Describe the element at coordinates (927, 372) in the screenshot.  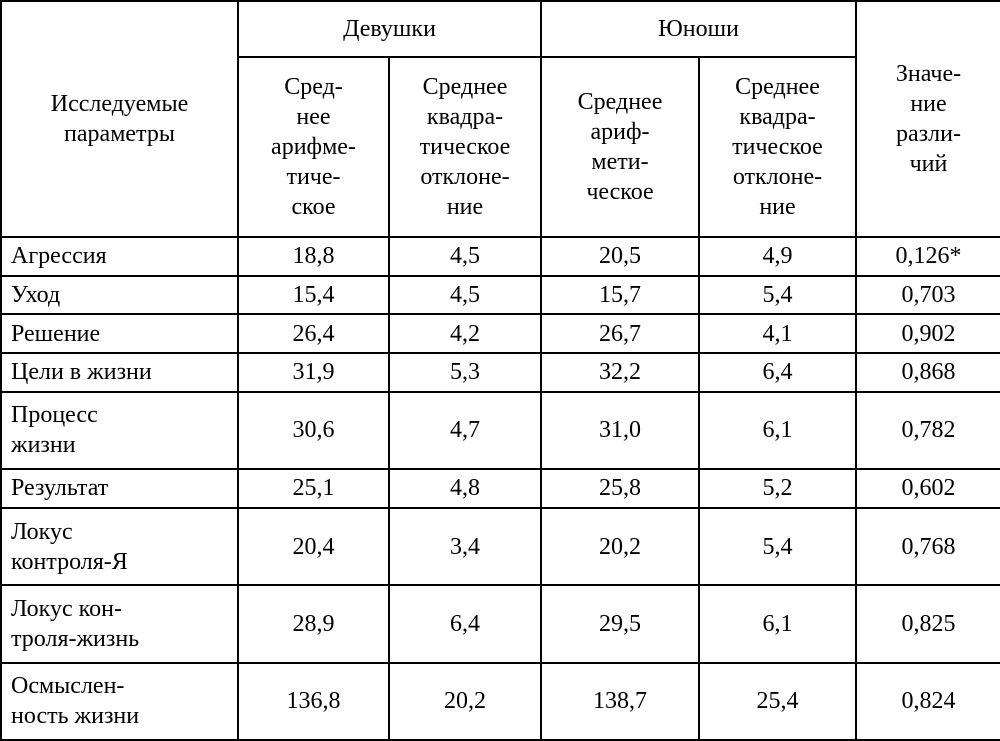
I see `significance-cell: 0,868` at that location.